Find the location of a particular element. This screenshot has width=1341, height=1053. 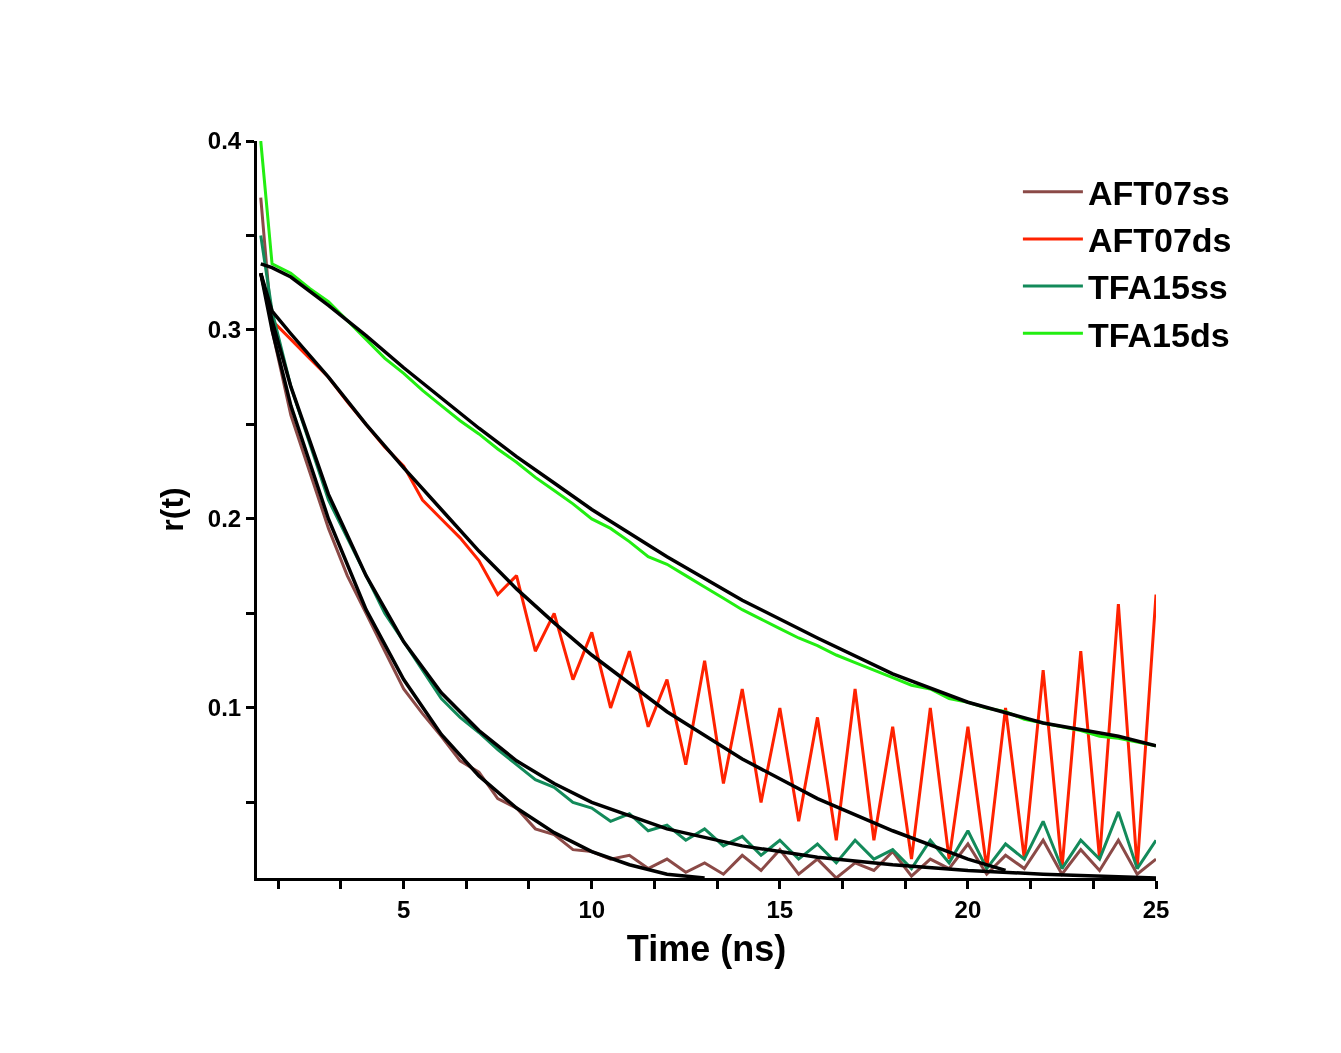

legend-label: TFA15ss is located at coordinates (1157, 287).